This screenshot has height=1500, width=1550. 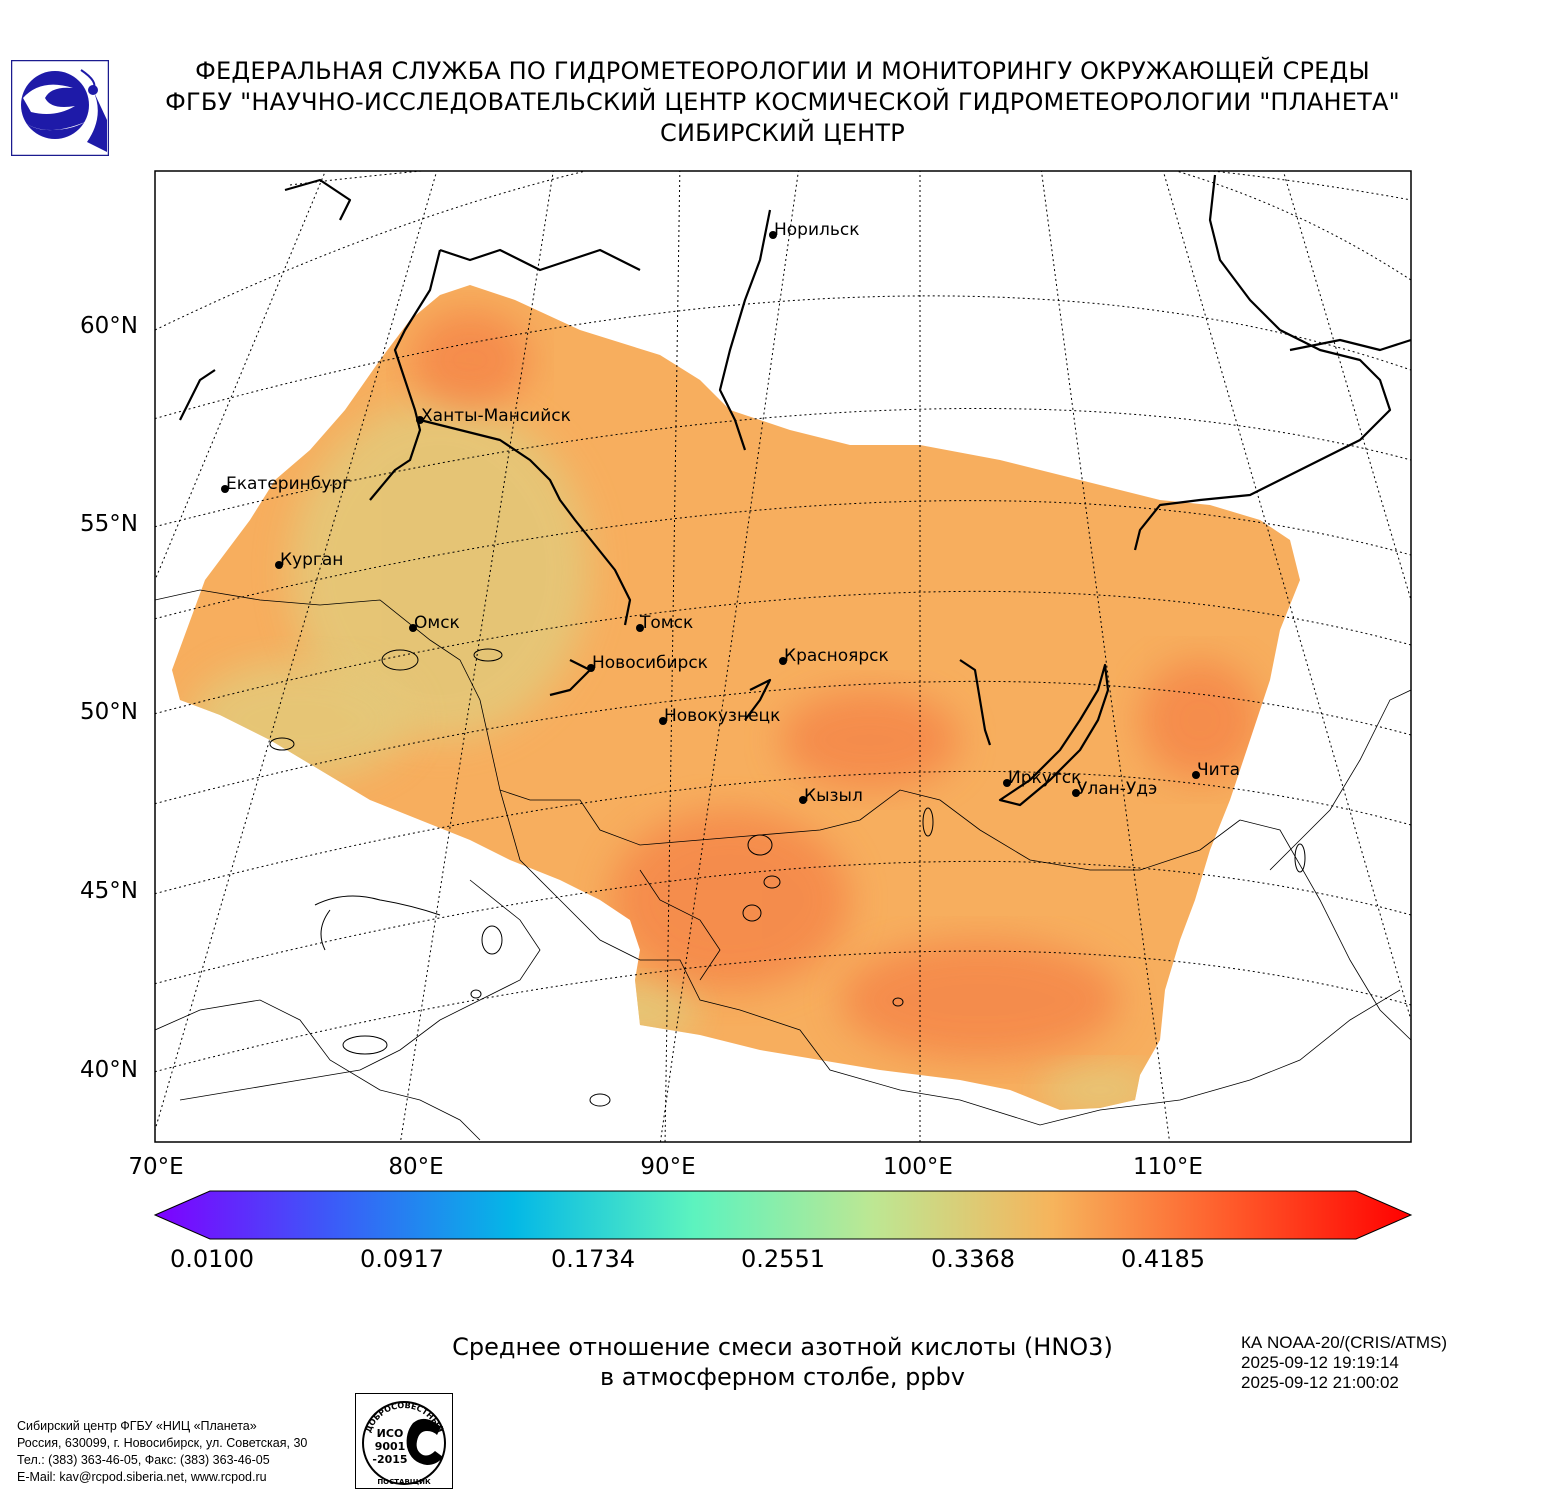 I want to click on city-label: Новокузнецк, so click(x=722, y=716).